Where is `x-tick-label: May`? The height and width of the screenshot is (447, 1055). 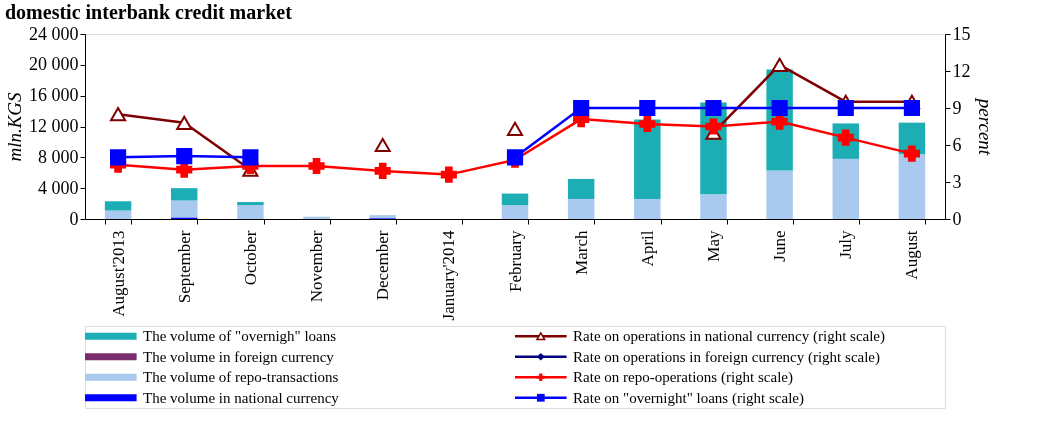
x-tick-label: May is located at coordinates (713, 246).